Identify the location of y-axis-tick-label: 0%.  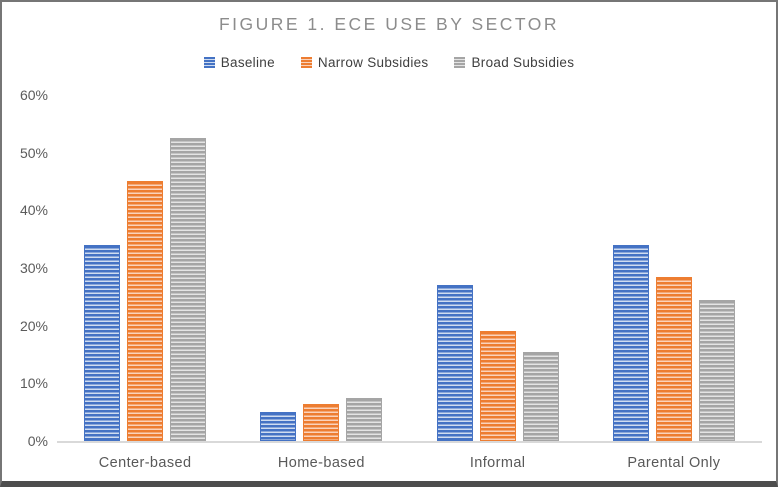
(37, 441).